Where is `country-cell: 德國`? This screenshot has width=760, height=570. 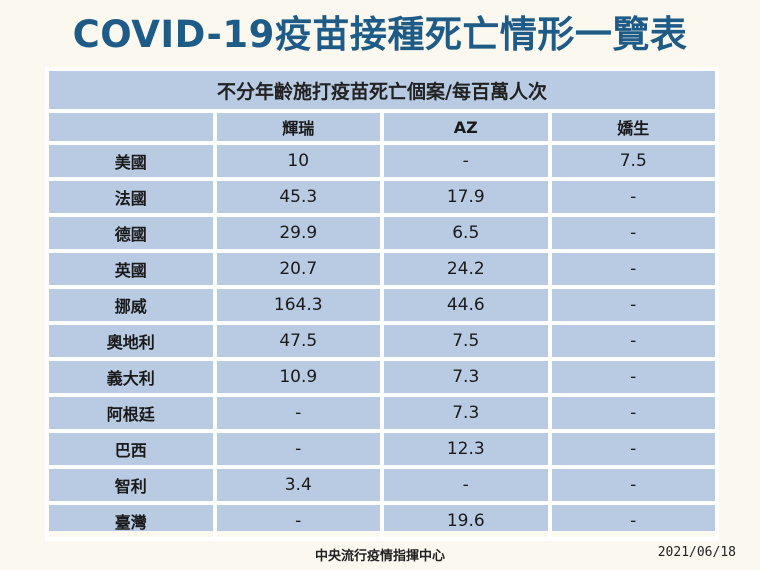
country-cell: 德國 is located at coordinates (131, 233).